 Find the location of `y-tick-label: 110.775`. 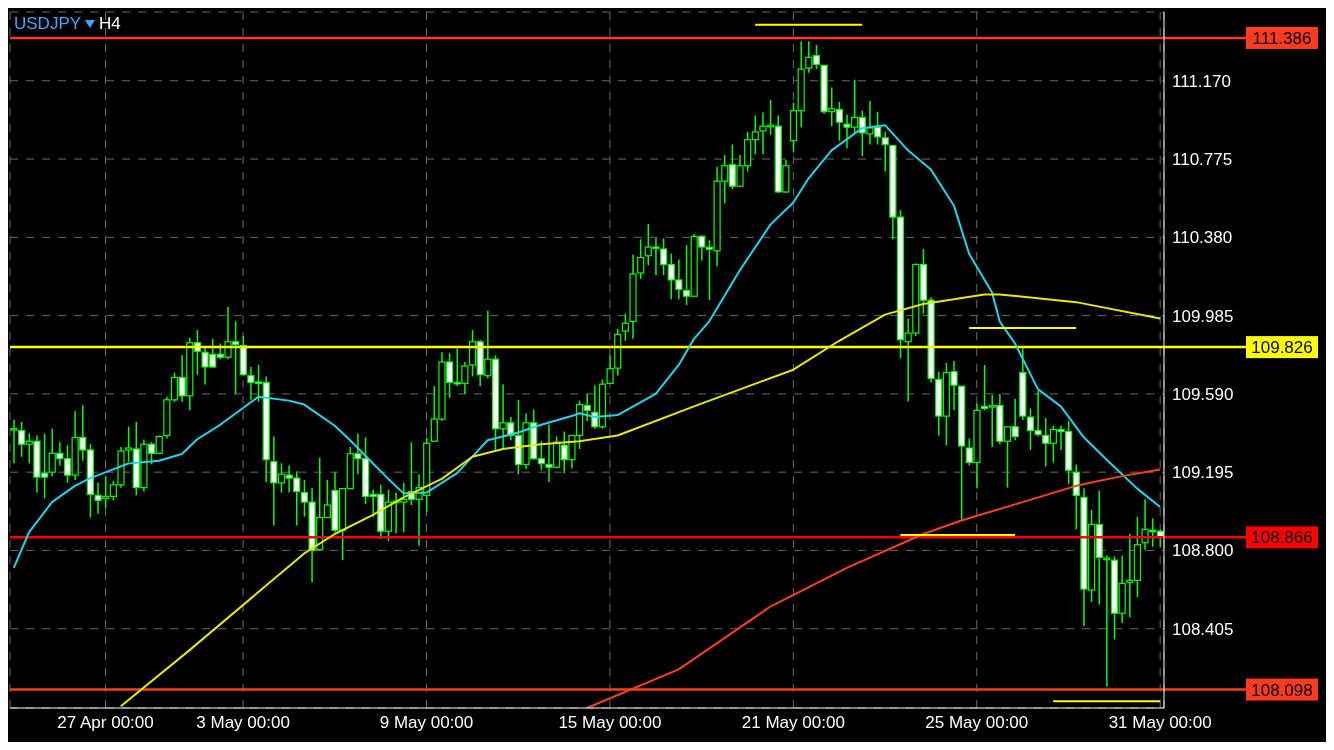

y-tick-label: 110.775 is located at coordinates (1202, 160).